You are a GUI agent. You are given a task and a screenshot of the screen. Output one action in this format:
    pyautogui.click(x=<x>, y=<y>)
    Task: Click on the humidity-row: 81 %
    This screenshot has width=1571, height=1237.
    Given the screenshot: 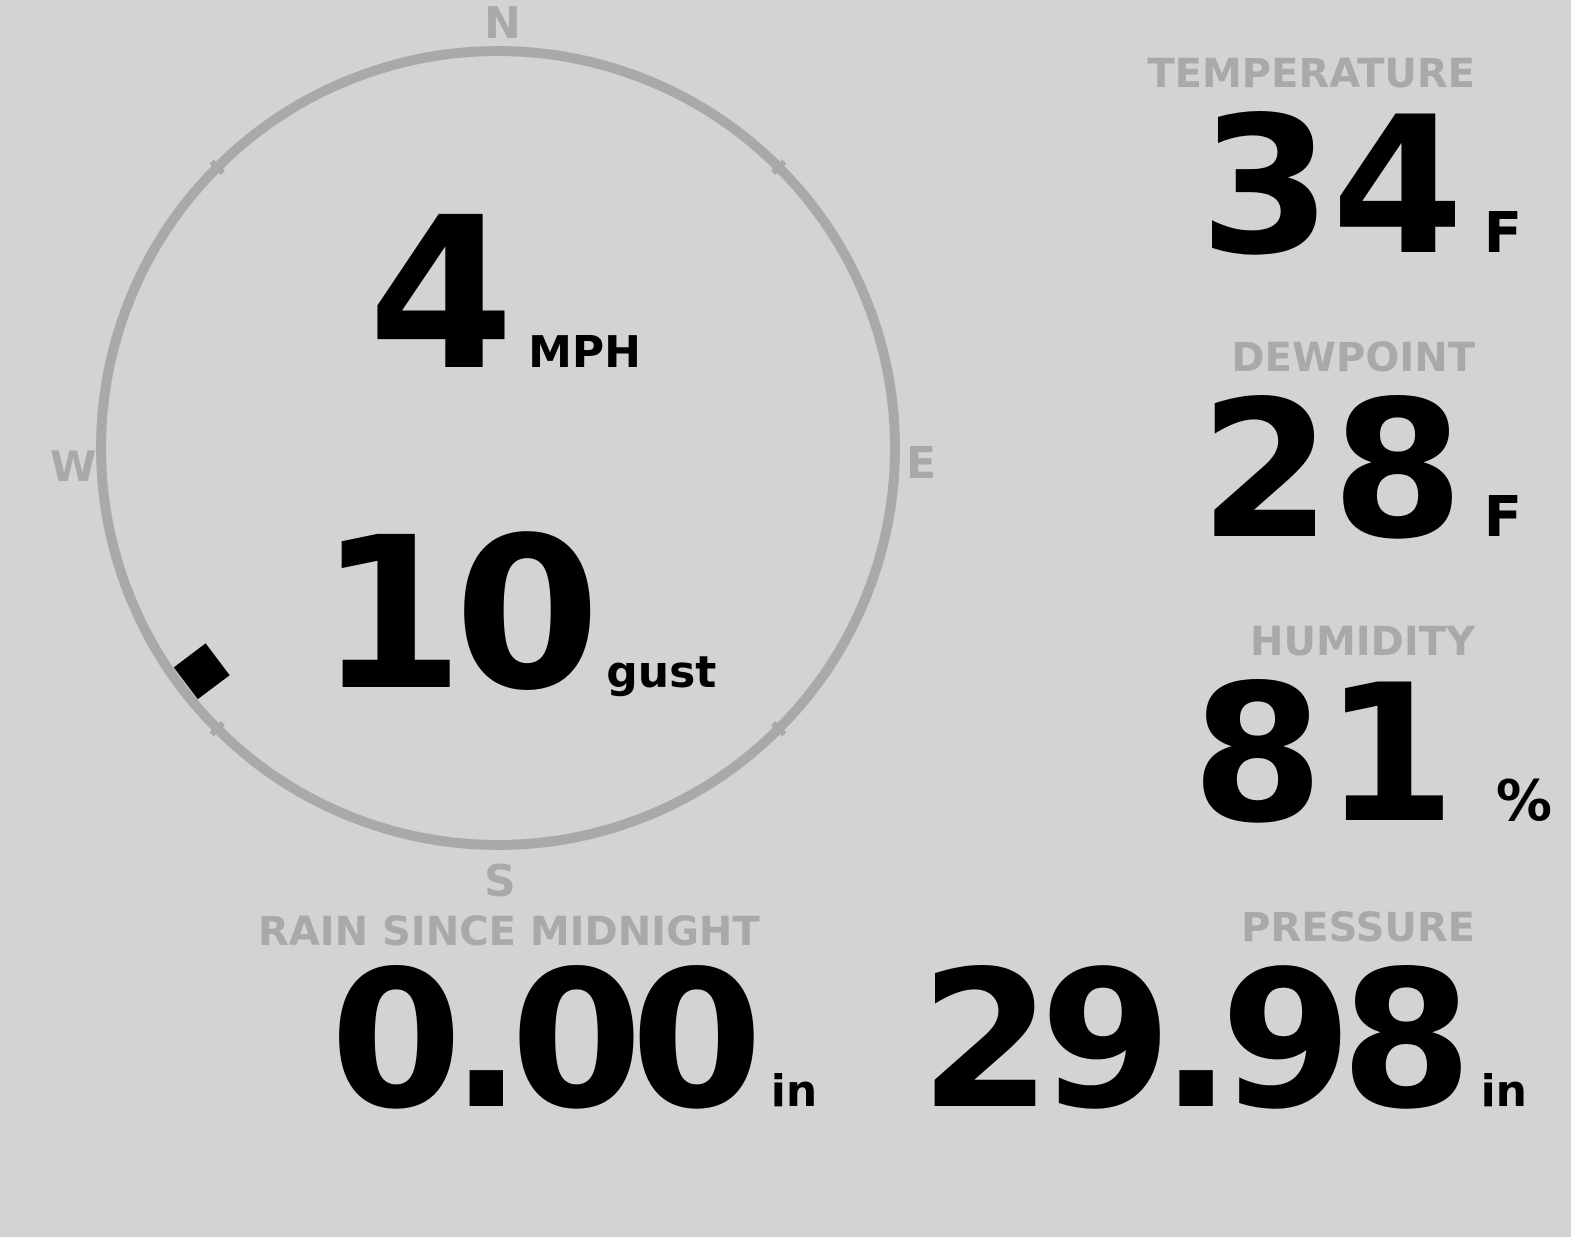 What is the action you would take?
    pyautogui.click(x=1371, y=754)
    